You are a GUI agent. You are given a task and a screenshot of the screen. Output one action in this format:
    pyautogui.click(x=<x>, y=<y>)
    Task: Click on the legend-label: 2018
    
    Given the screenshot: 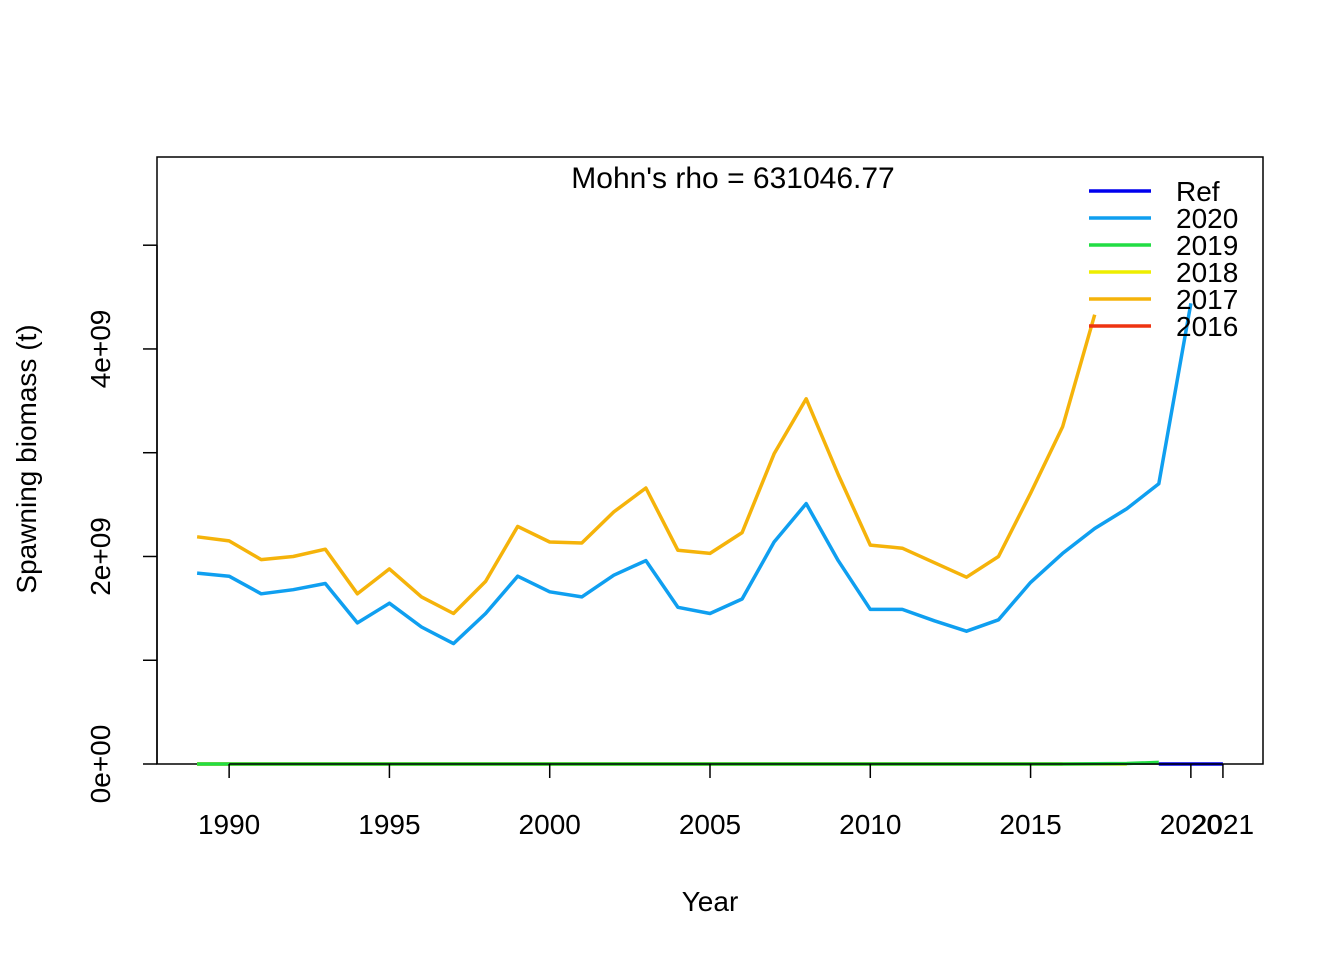 What is the action you would take?
    pyautogui.click(x=1207, y=272)
    